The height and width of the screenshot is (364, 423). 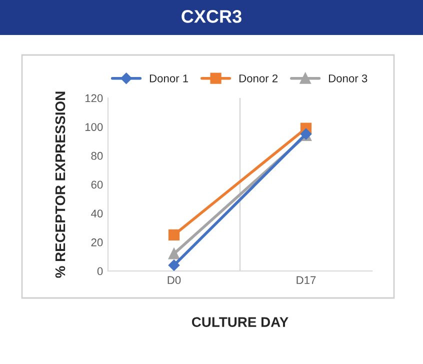 What do you see at coordinates (100, 271) in the screenshot?
I see `y-tick-label: 0` at bounding box center [100, 271].